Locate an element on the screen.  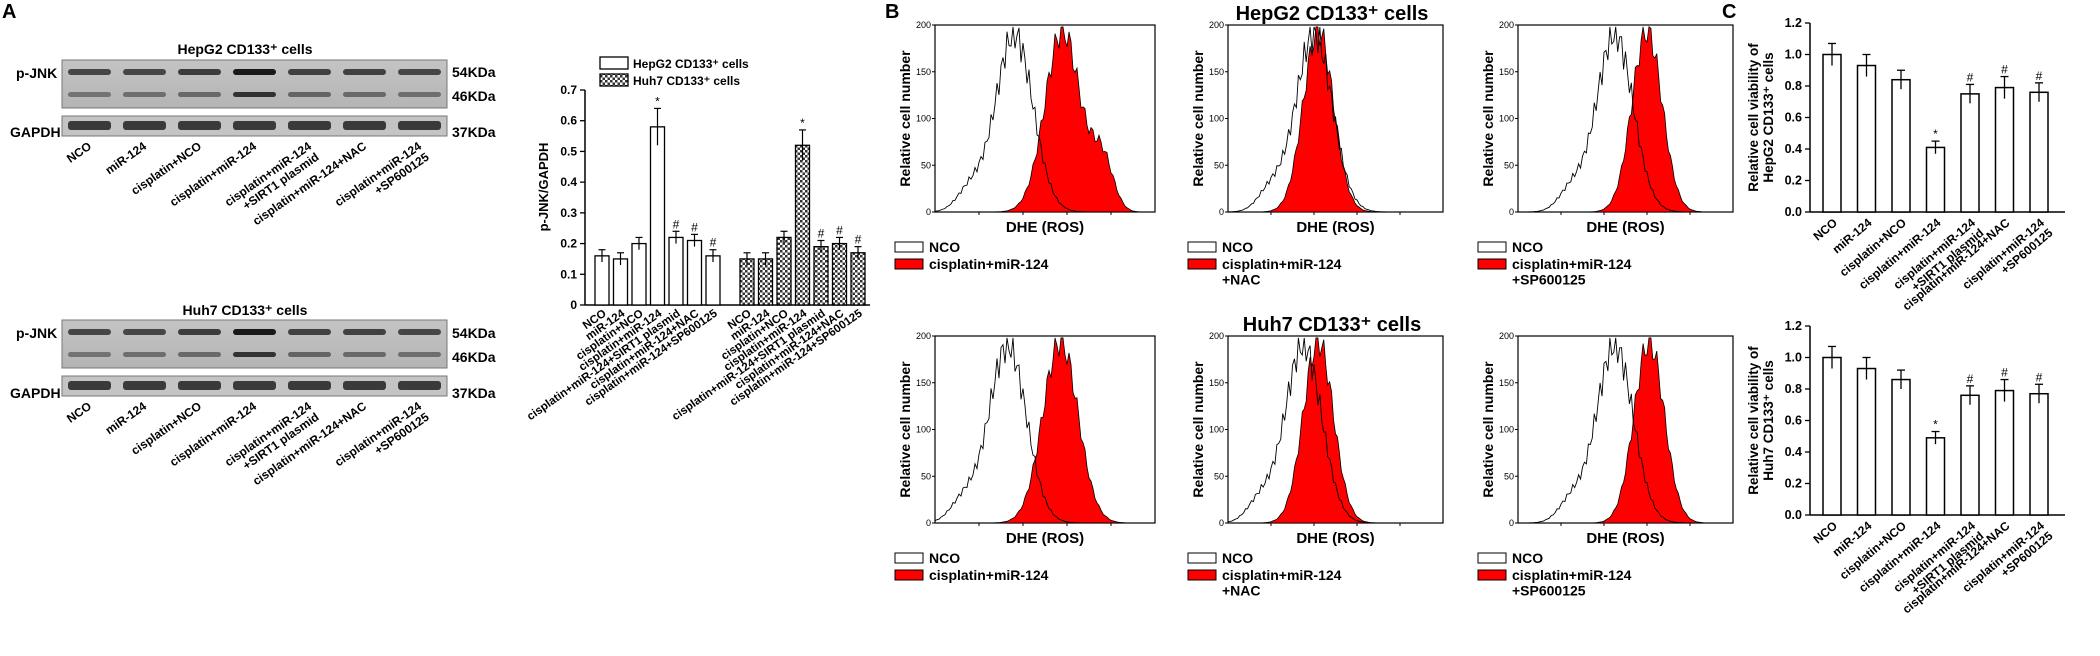
flow-panel-0-ytick-label-0: 0 is located at coordinates (928, 212).